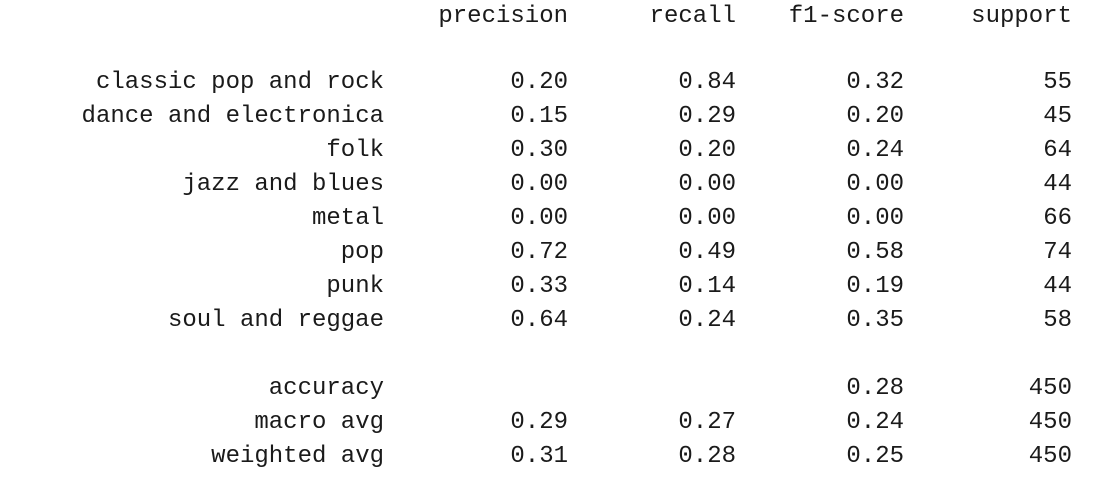 The width and height of the screenshot is (1100, 484). Describe the element at coordinates (550, 389) in the screenshot. I see `summary-row-accuracy: accuracy 0.28 450` at that location.